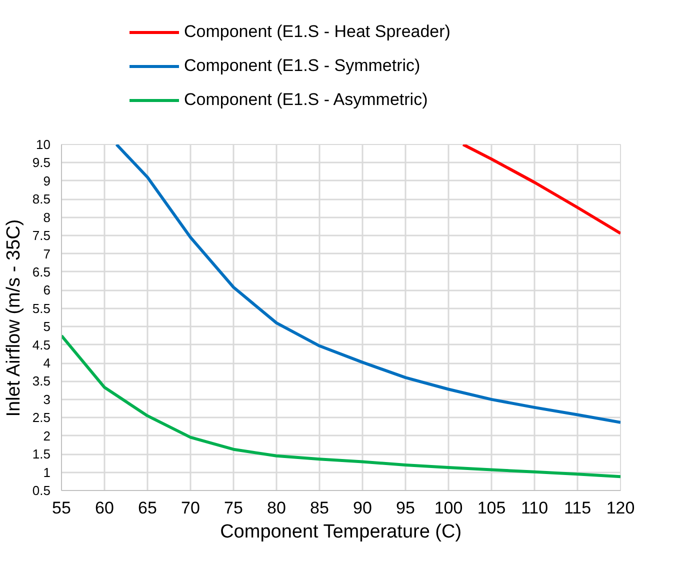  What do you see at coordinates (41, 381) in the screenshot?
I see `y-tick-label: 3.5` at bounding box center [41, 381].